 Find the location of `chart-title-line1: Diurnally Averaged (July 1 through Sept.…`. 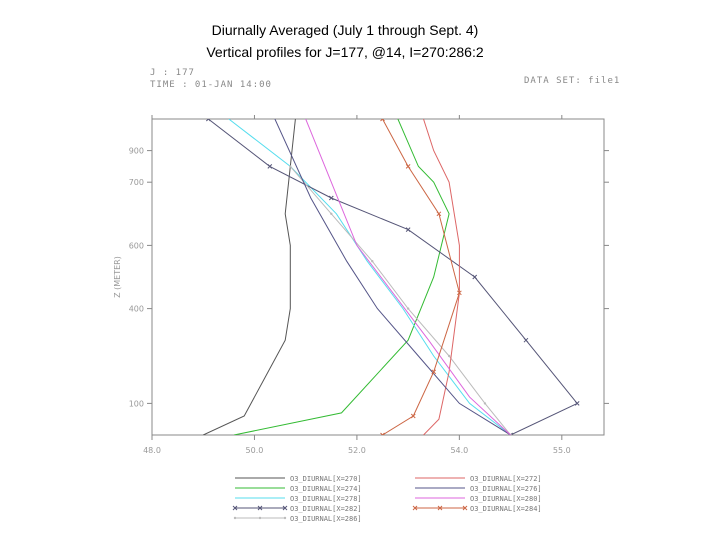

chart-title-line1: Diurnally Averaged (July 1 through Sept.… is located at coordinates (345, 30).